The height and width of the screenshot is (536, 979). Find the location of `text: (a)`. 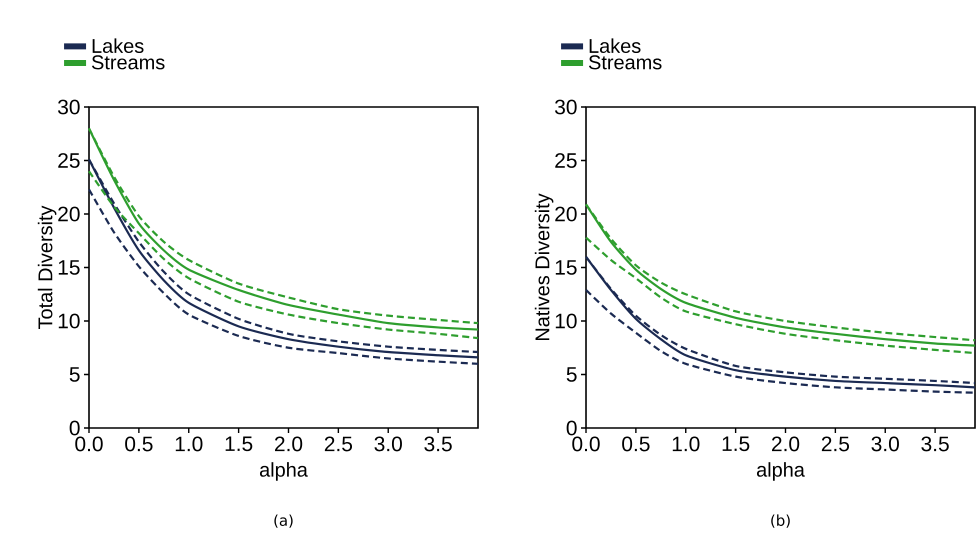

text: (a) is located at coordinates (283, 521).